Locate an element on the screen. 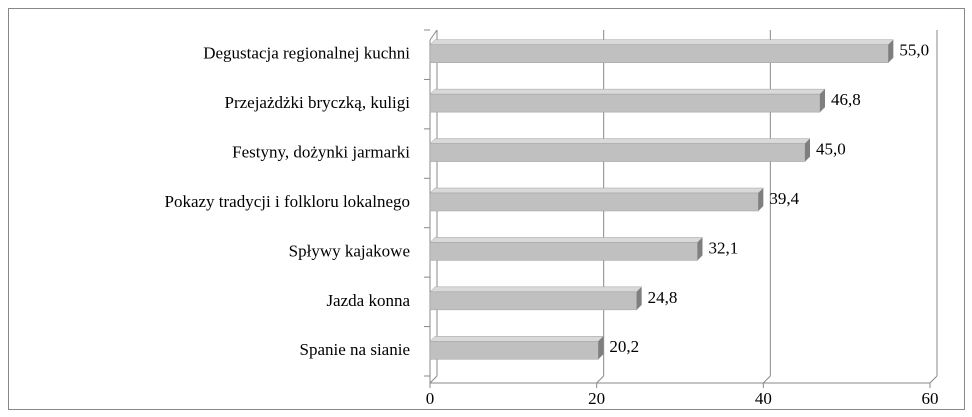 This screenshot has width=972, height=417. x-tick-label: 60 is located at coordinates (930, 398).